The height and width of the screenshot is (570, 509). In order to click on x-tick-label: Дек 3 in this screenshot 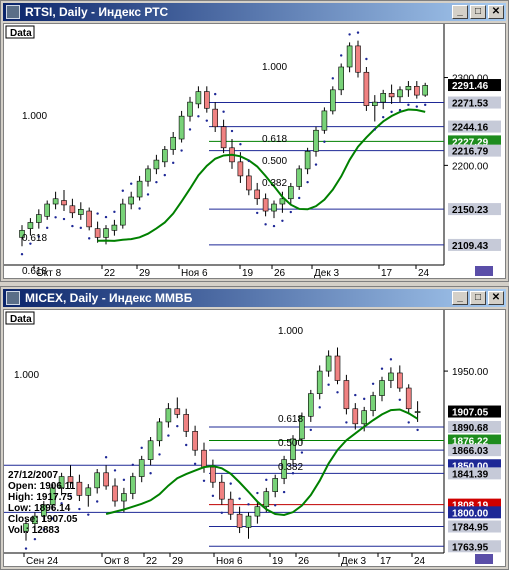, I will do `click(326, 273)`.